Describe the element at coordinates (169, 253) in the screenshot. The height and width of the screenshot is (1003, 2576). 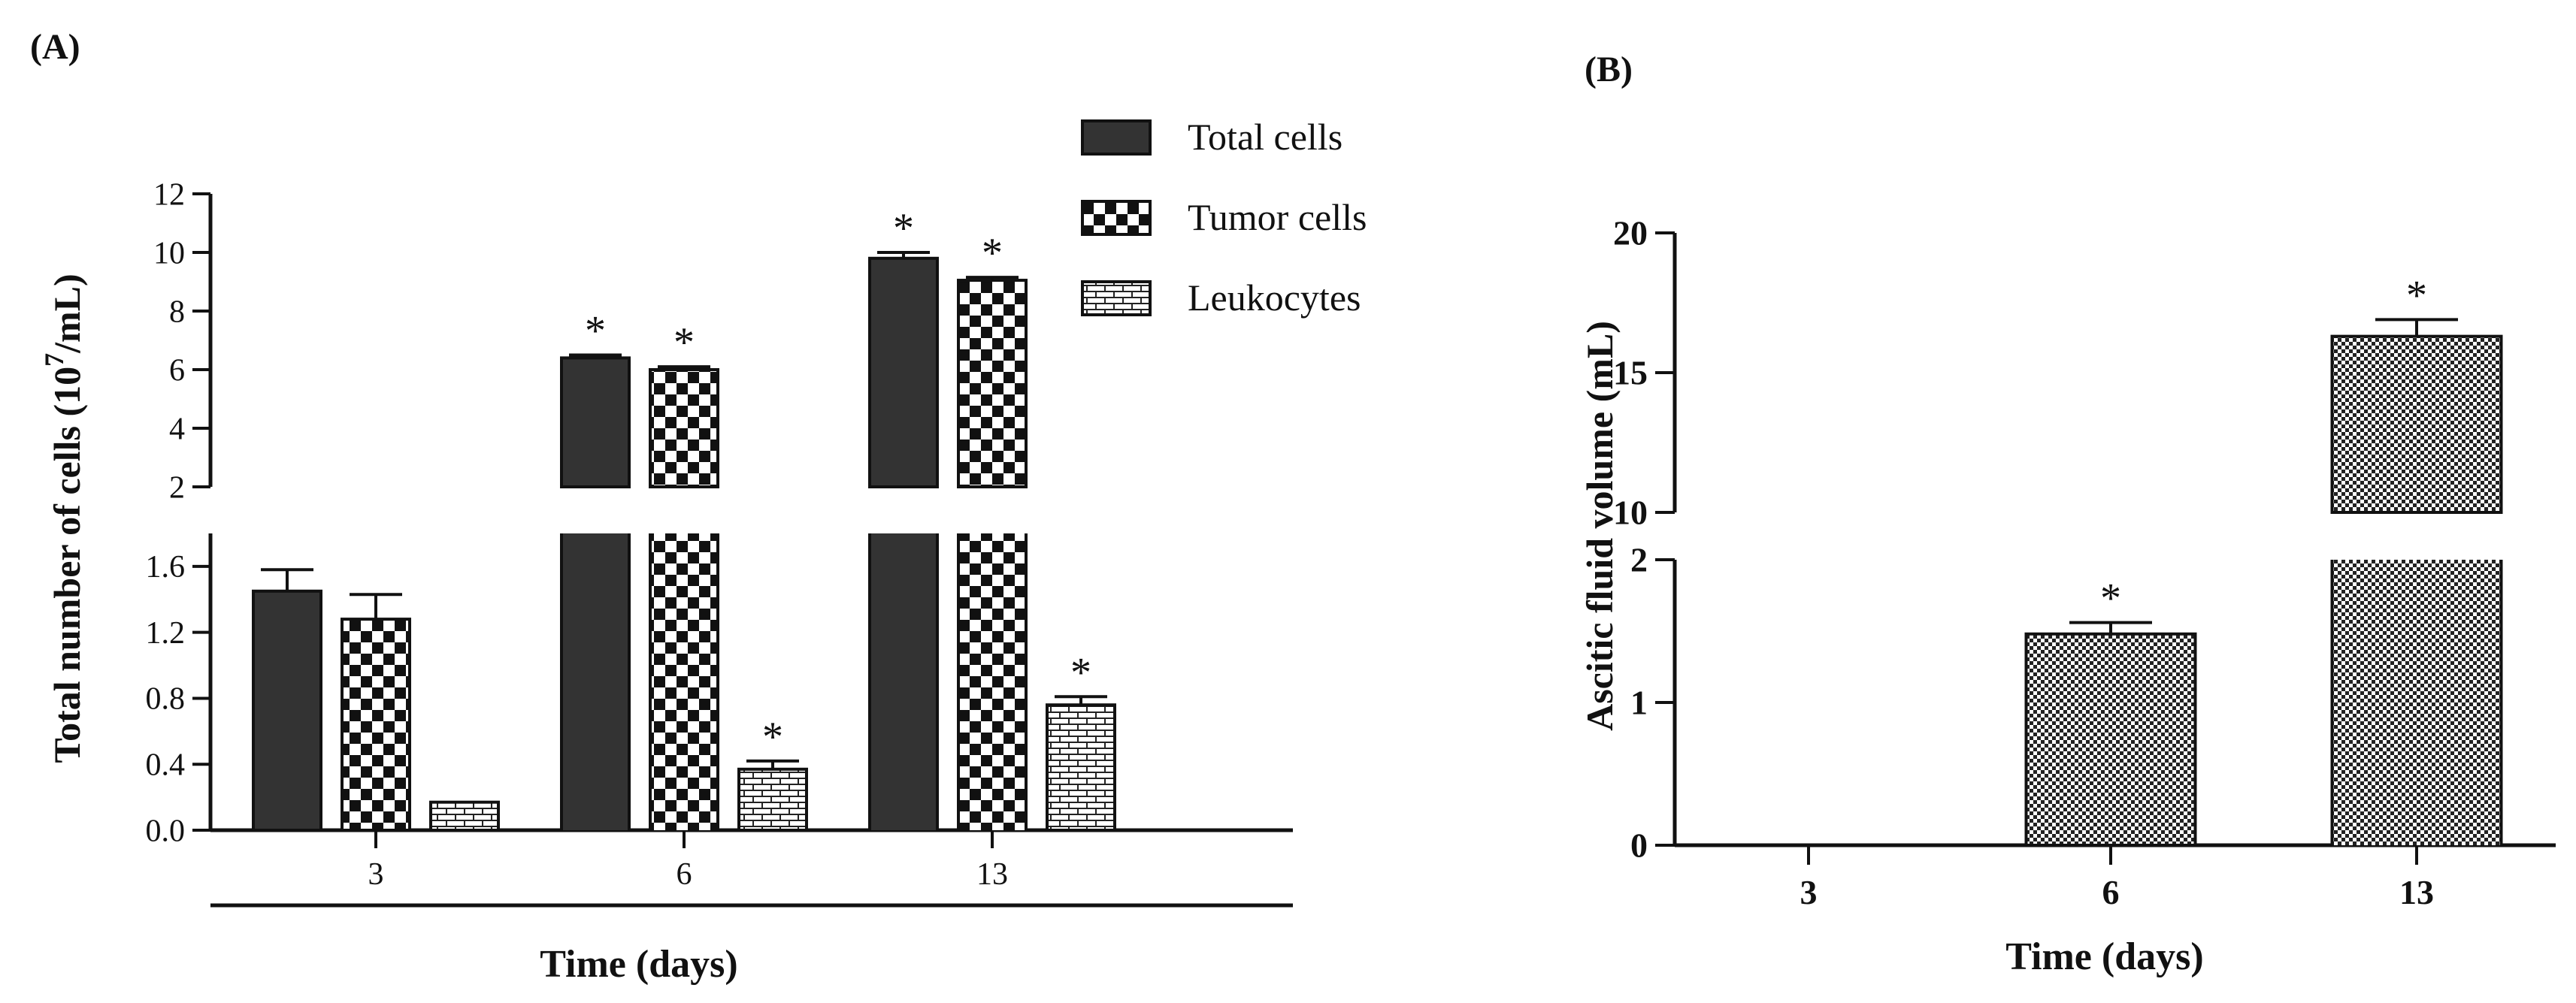
I see `panel-a-y-tick-label: 10` at that location.